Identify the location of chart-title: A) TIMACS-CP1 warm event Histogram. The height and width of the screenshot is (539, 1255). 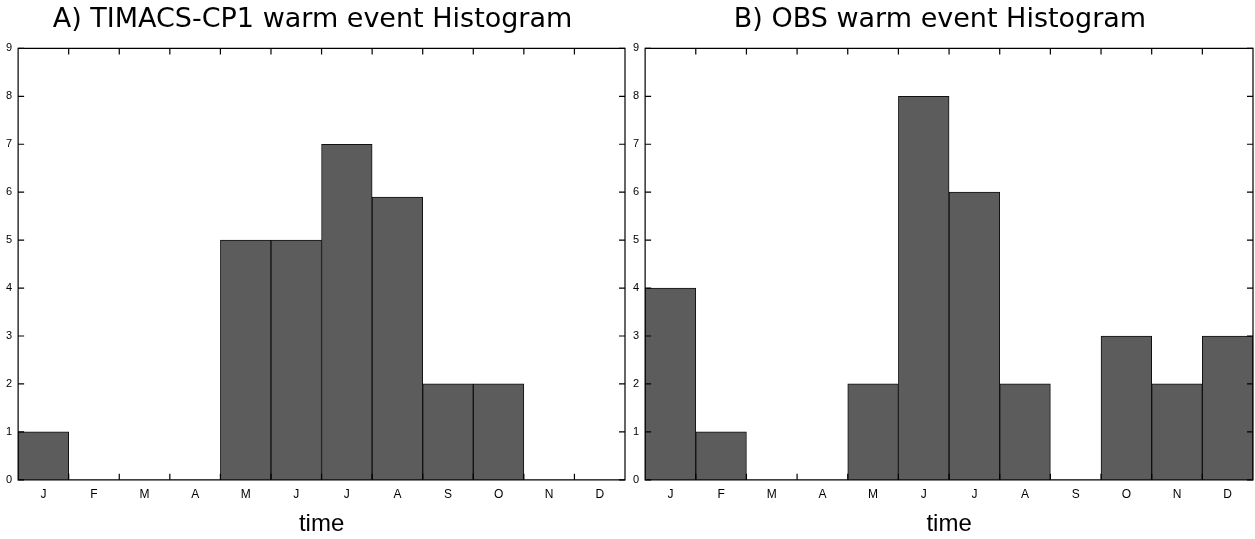
(312, 18).